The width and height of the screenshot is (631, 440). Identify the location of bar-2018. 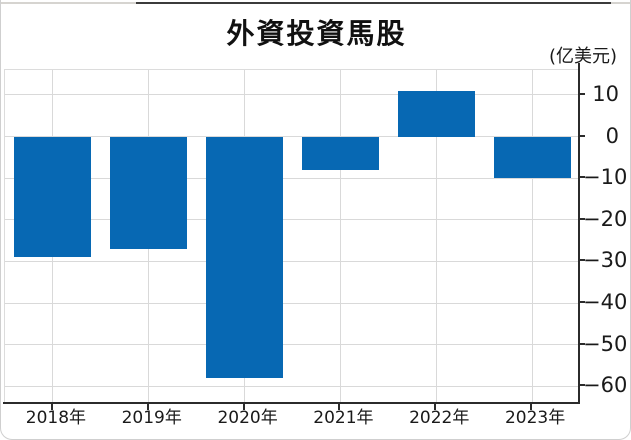
(53, 197).